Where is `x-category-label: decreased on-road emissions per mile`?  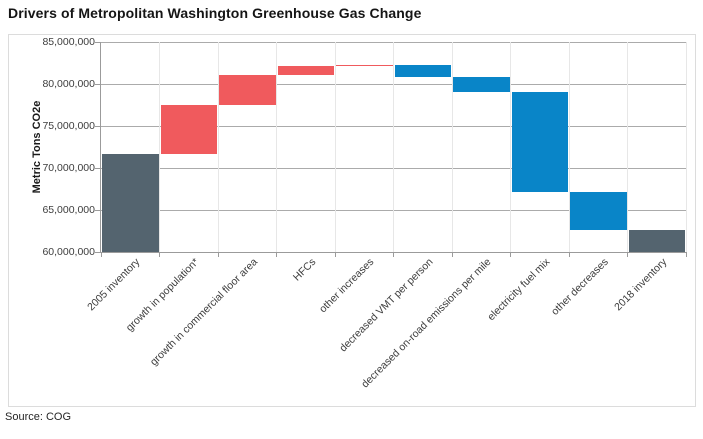
x-category-label: decreased on-road emissions per mile is located at coordinates (426, 323).